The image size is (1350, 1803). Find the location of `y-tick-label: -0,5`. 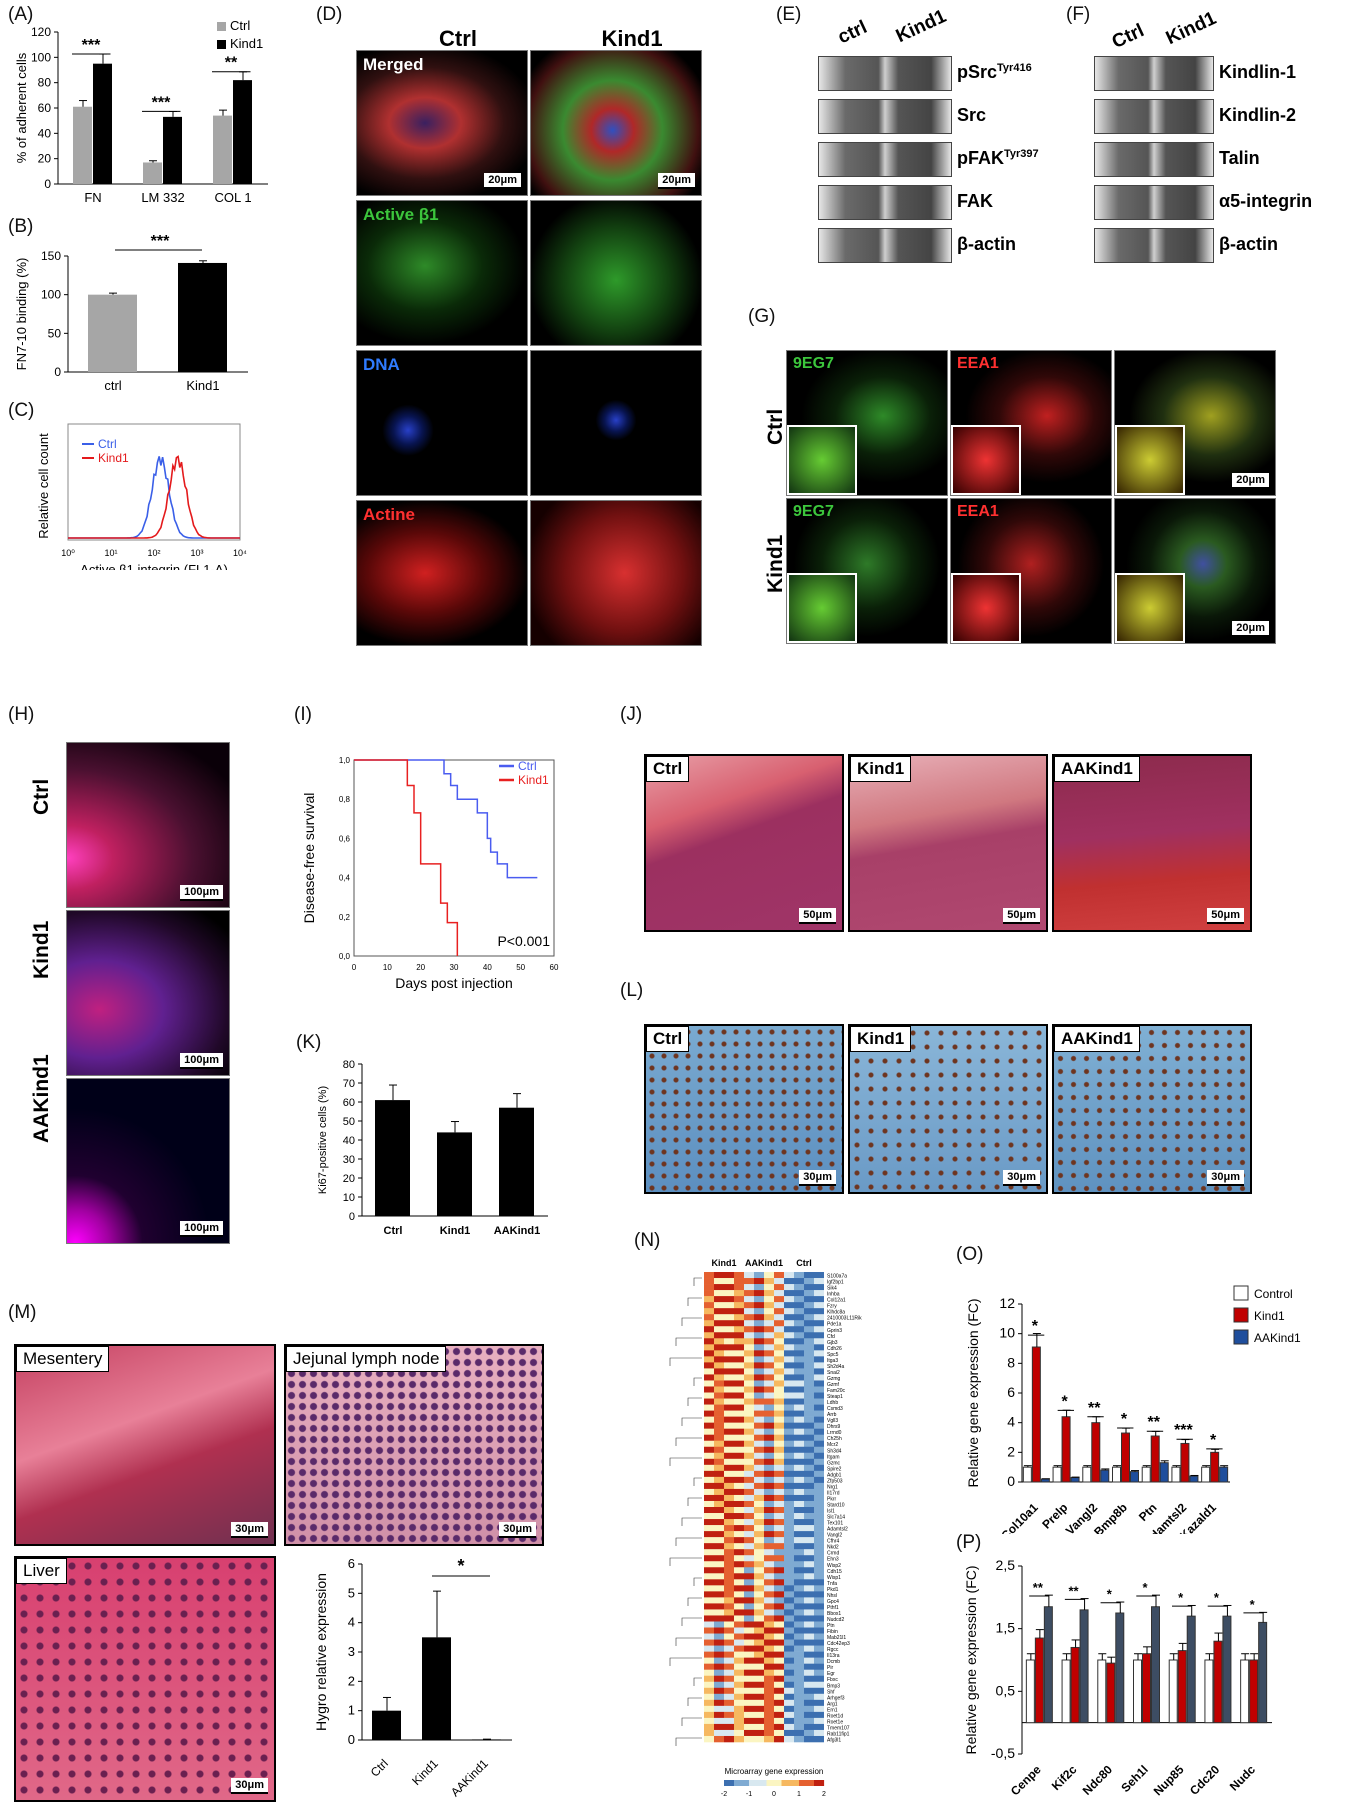

y-tick-label: -0,5 is located at coordinates (1003, 1753).